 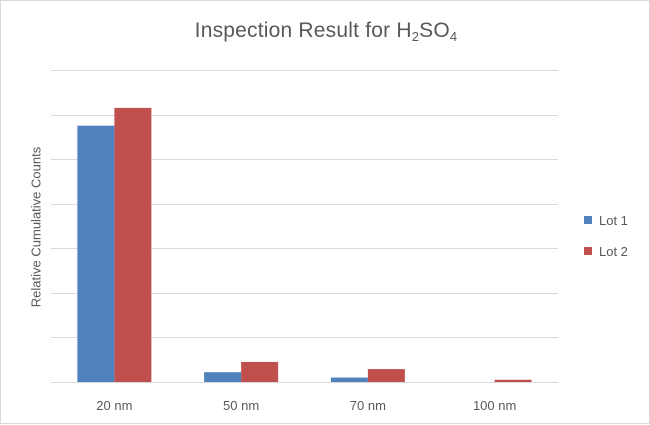 I want to click on bar-lot-1-20-nm, so click(x=96, y=253).